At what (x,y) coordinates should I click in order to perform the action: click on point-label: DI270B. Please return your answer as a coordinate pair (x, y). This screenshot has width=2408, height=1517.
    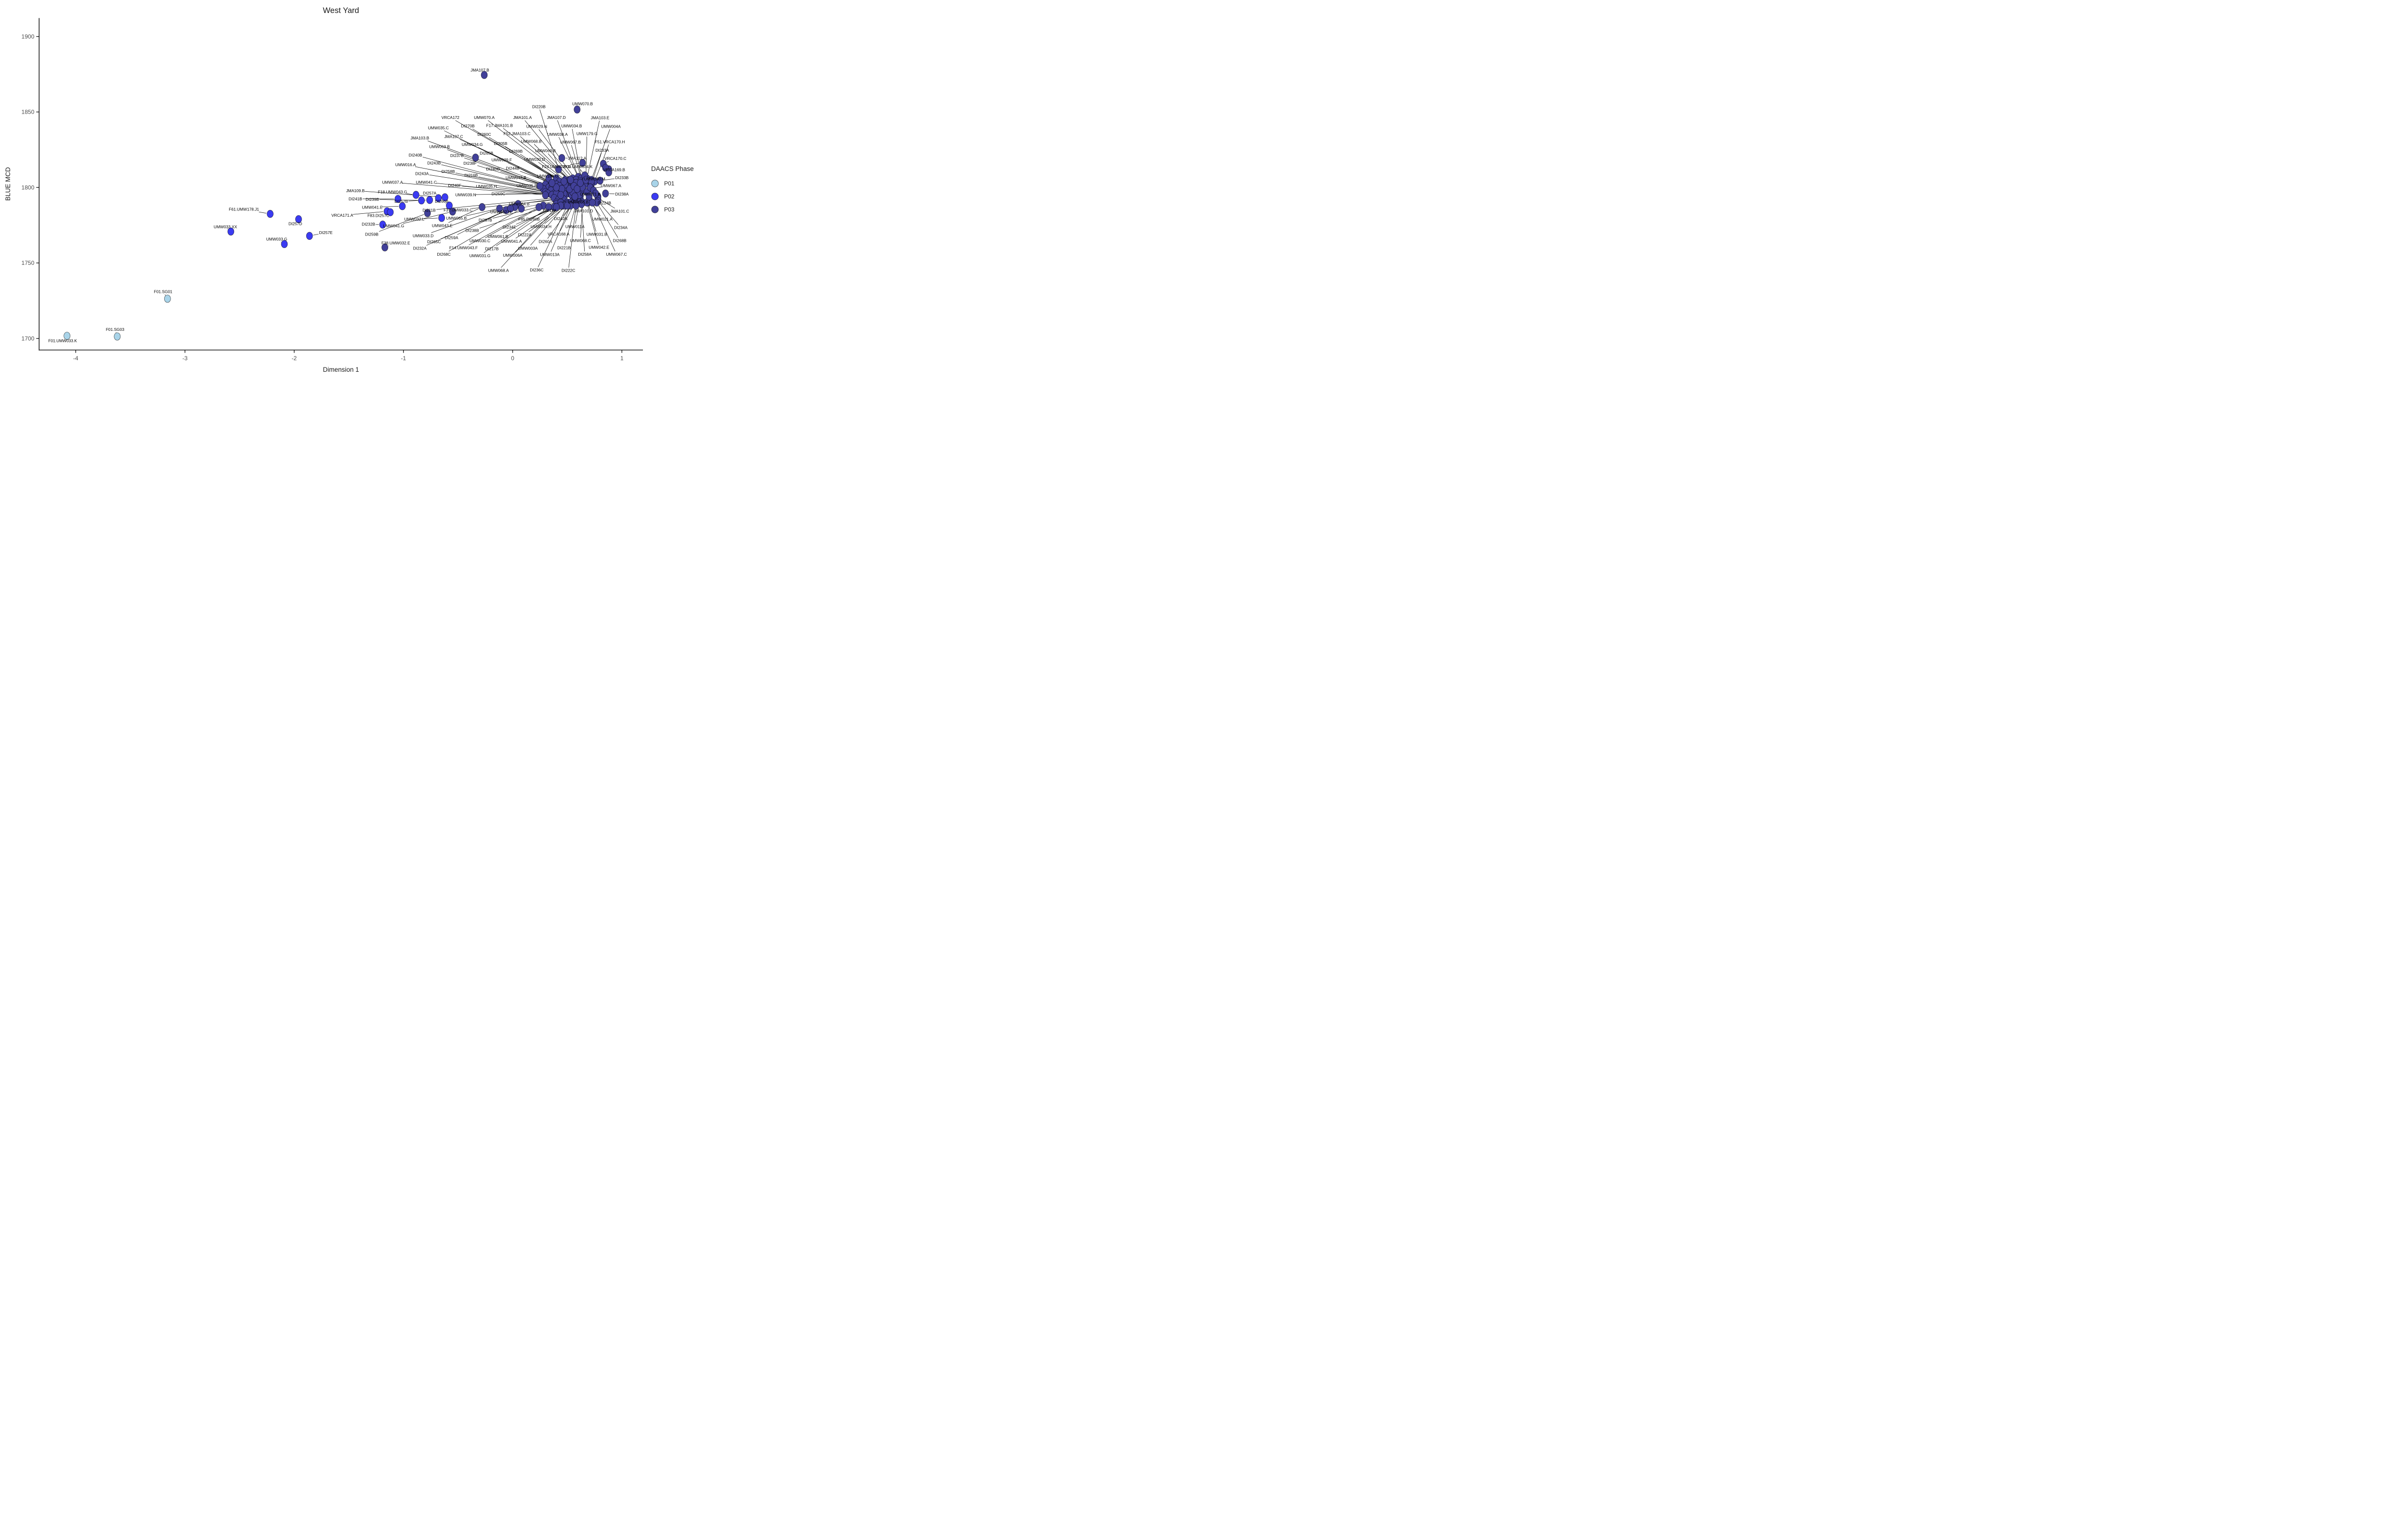
    Looking at the image, I should click on (468, 126).